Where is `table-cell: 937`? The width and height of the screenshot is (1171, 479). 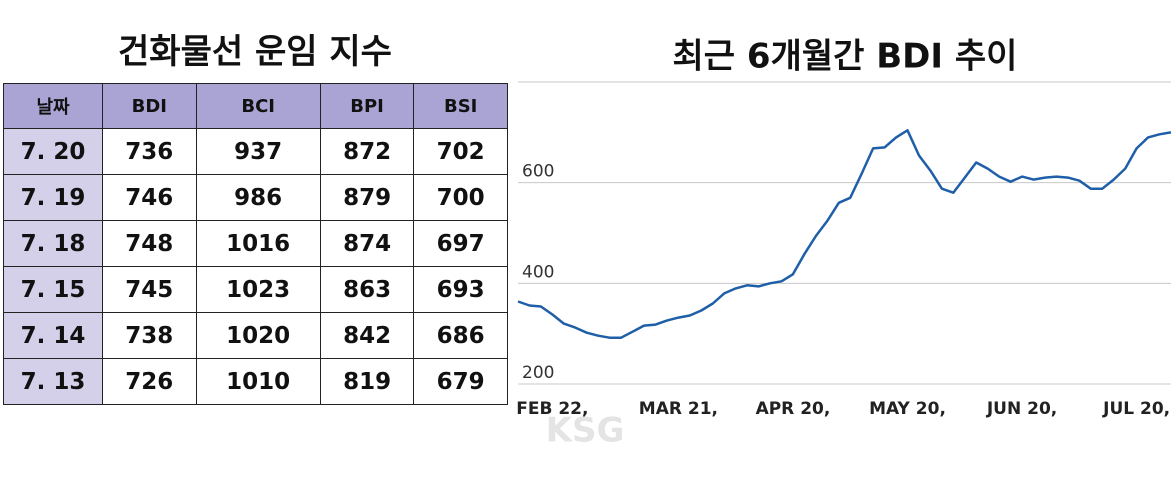
table-cell: 937 is located at coordinates (258, 151).